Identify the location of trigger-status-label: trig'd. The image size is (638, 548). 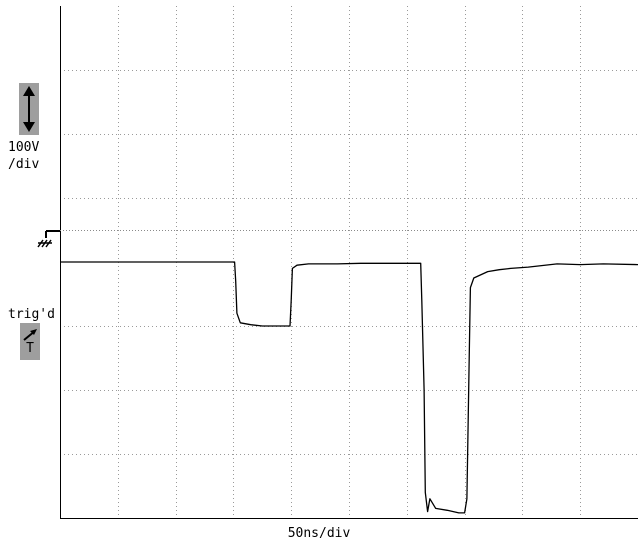
(31, 314).